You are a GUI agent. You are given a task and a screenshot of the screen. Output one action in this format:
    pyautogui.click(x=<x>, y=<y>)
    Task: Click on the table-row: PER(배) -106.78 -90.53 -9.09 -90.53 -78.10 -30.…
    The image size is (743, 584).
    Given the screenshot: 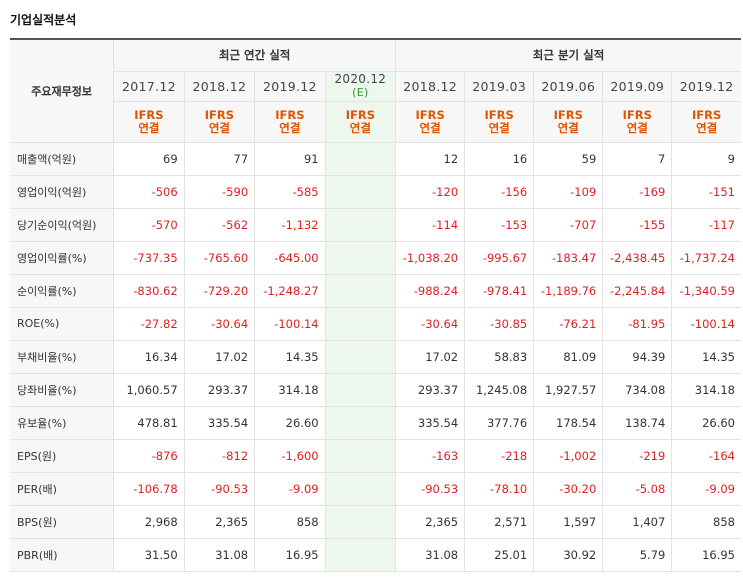 What is the action you would take?
    pyautogui.click(x=375, y=488)
    